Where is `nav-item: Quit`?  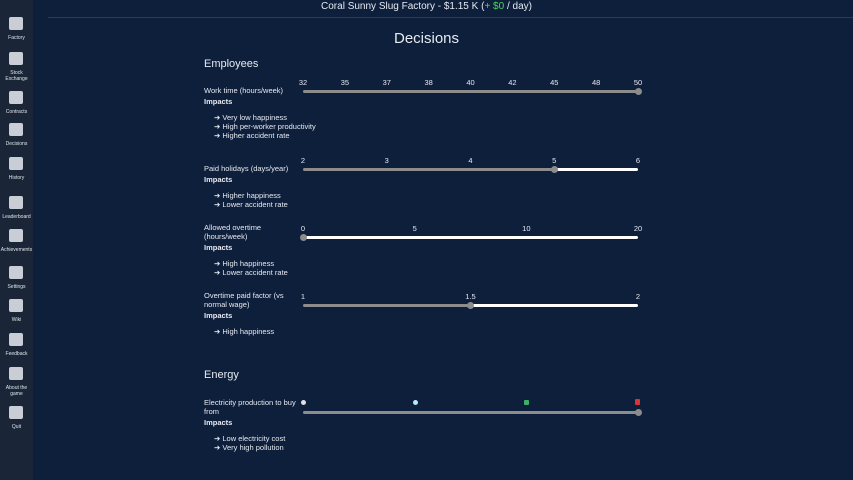
nav-item: Quit is located at coordinates (16, 427).